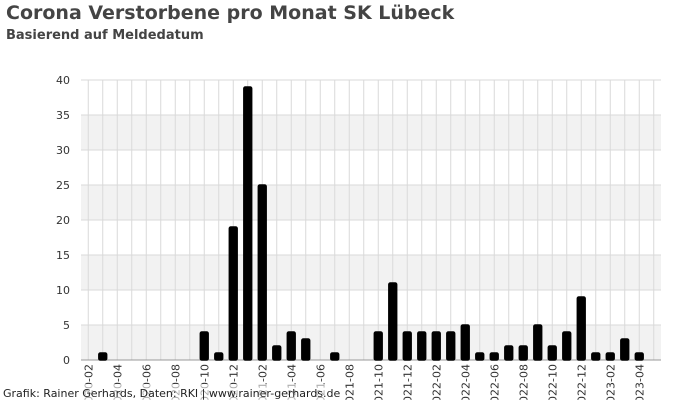 The image size is (700, 400). What do you see at coordinates (63, 220) in the screenshot?
I see `y-tick-label: 20` at bounding box center [63, 220].